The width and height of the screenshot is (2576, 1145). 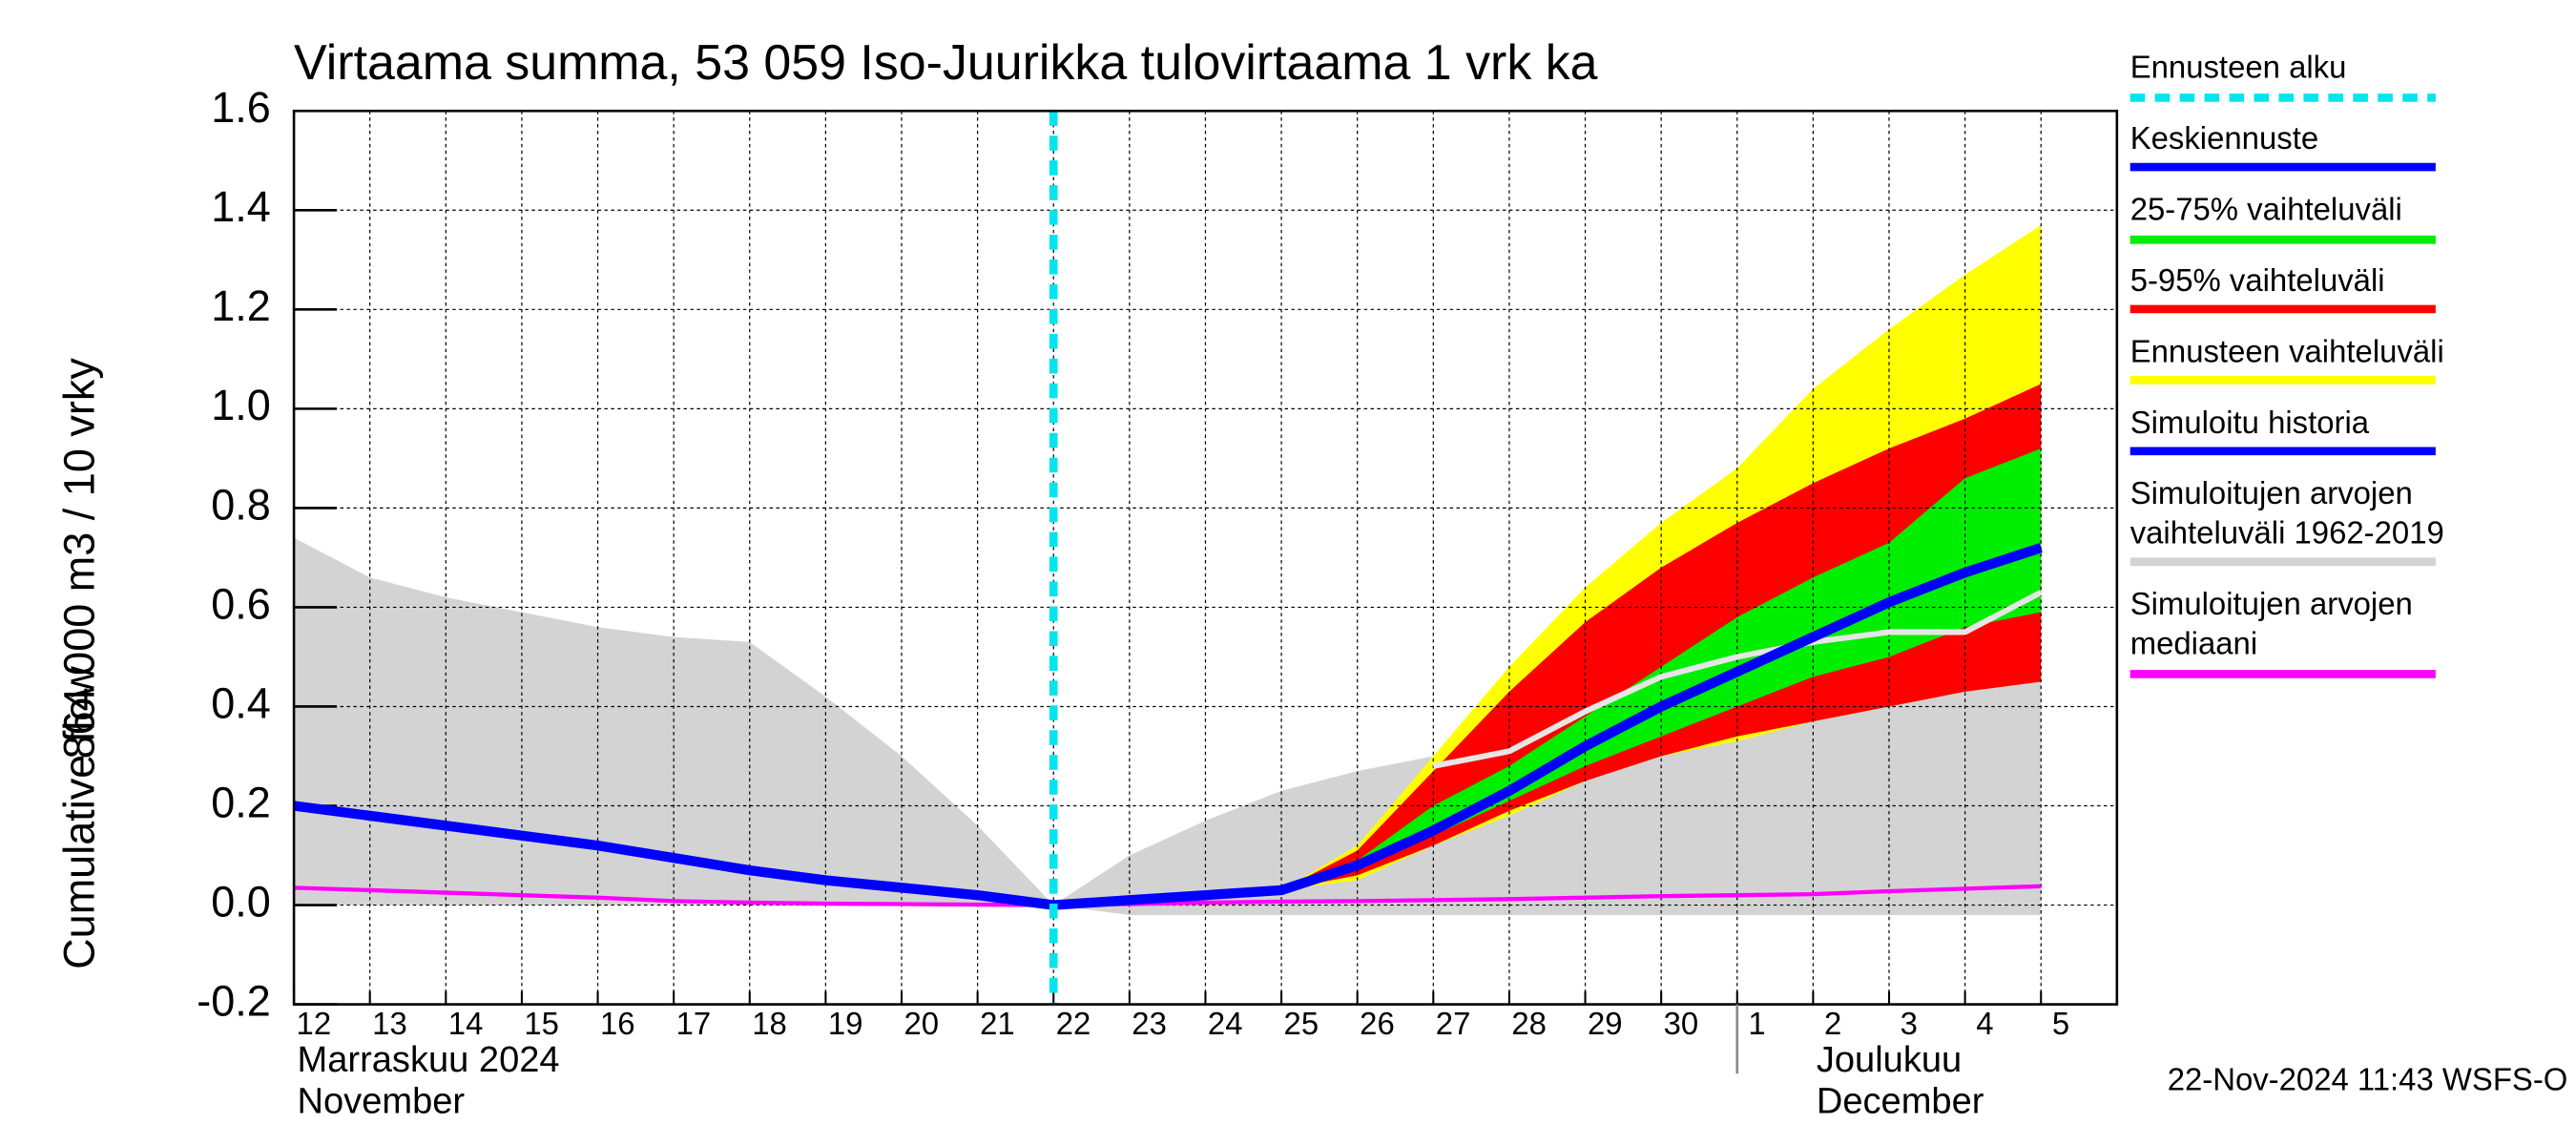 What do you see at coordinates (241, 206) in the screenshot?
I see `y-tick-label: 1.4` at bounding box center [241, 206].